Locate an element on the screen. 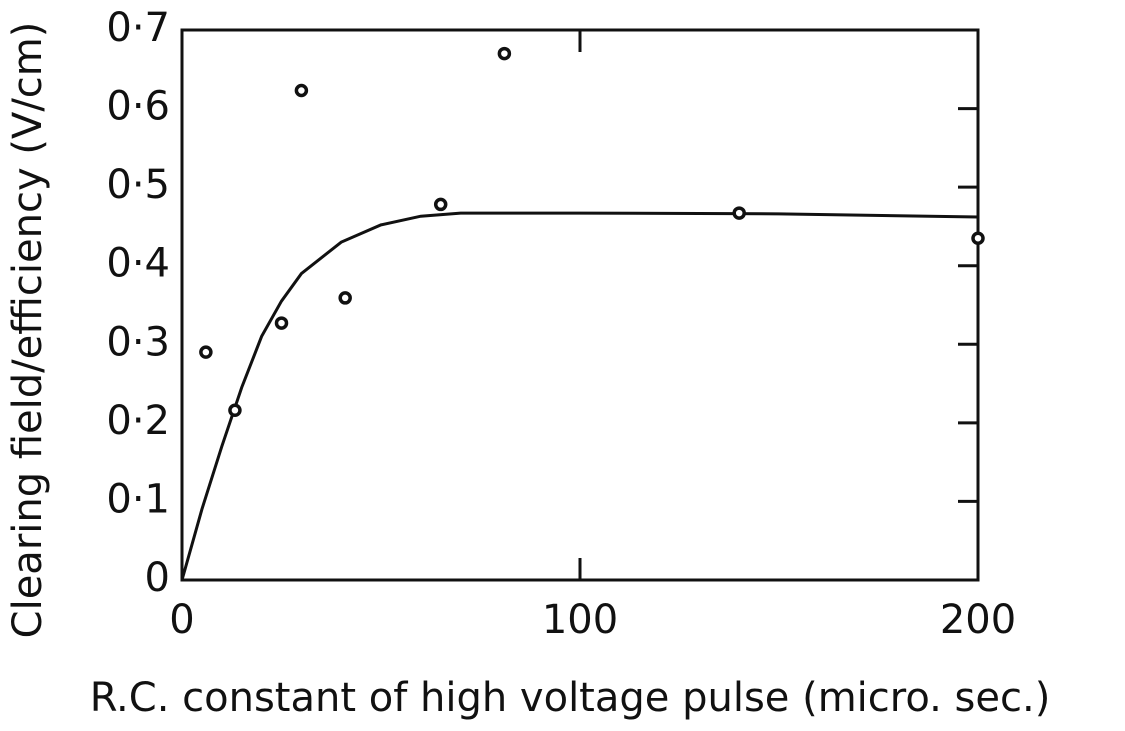 The height and width of the screenshot is (731, 1125). y-tick-label: 0·5 is located at coordinates (138, 185).